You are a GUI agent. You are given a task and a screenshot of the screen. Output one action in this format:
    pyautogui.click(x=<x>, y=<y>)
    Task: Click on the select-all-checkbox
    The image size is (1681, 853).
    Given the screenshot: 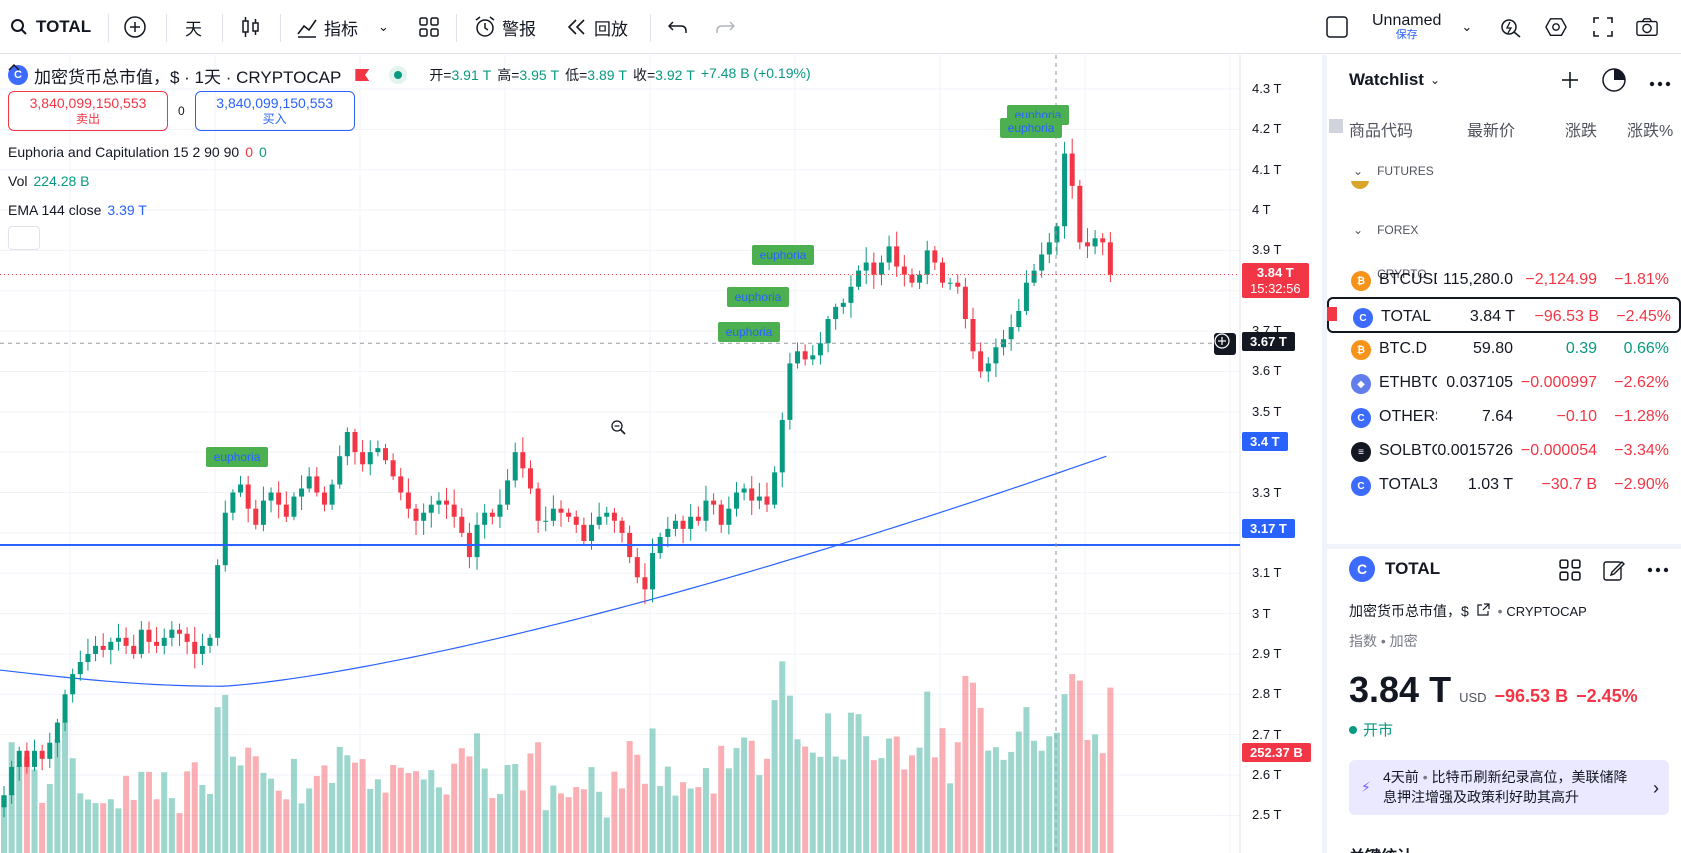 What is the action you would take?
    pyautogui.click(x=1336, y=126)
    